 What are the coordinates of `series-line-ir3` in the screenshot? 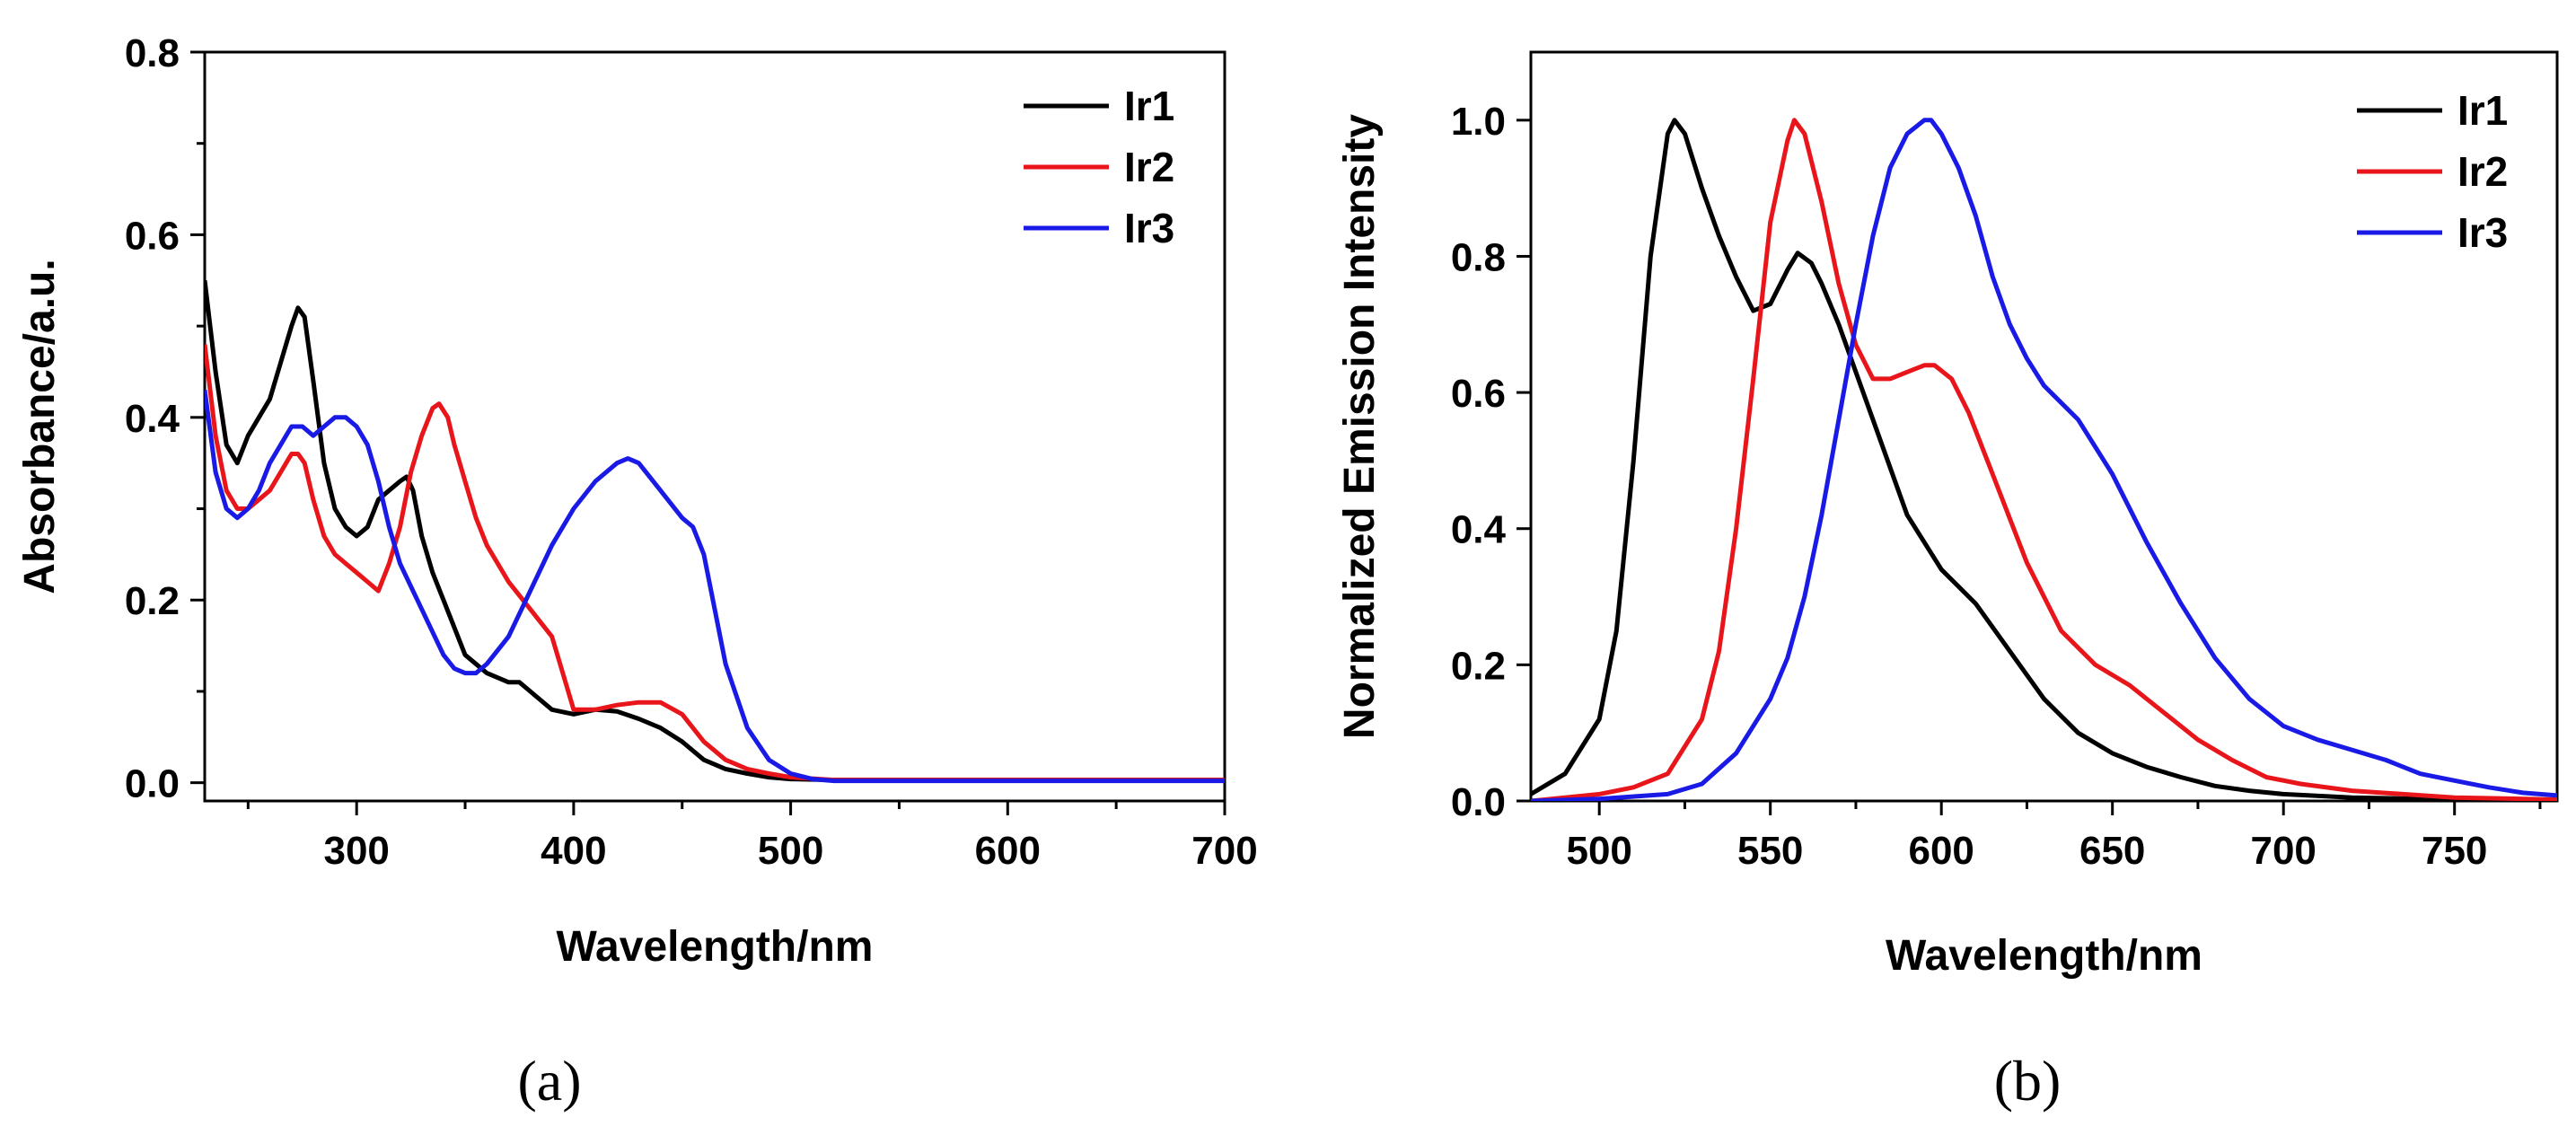 It's located at (715, 586).